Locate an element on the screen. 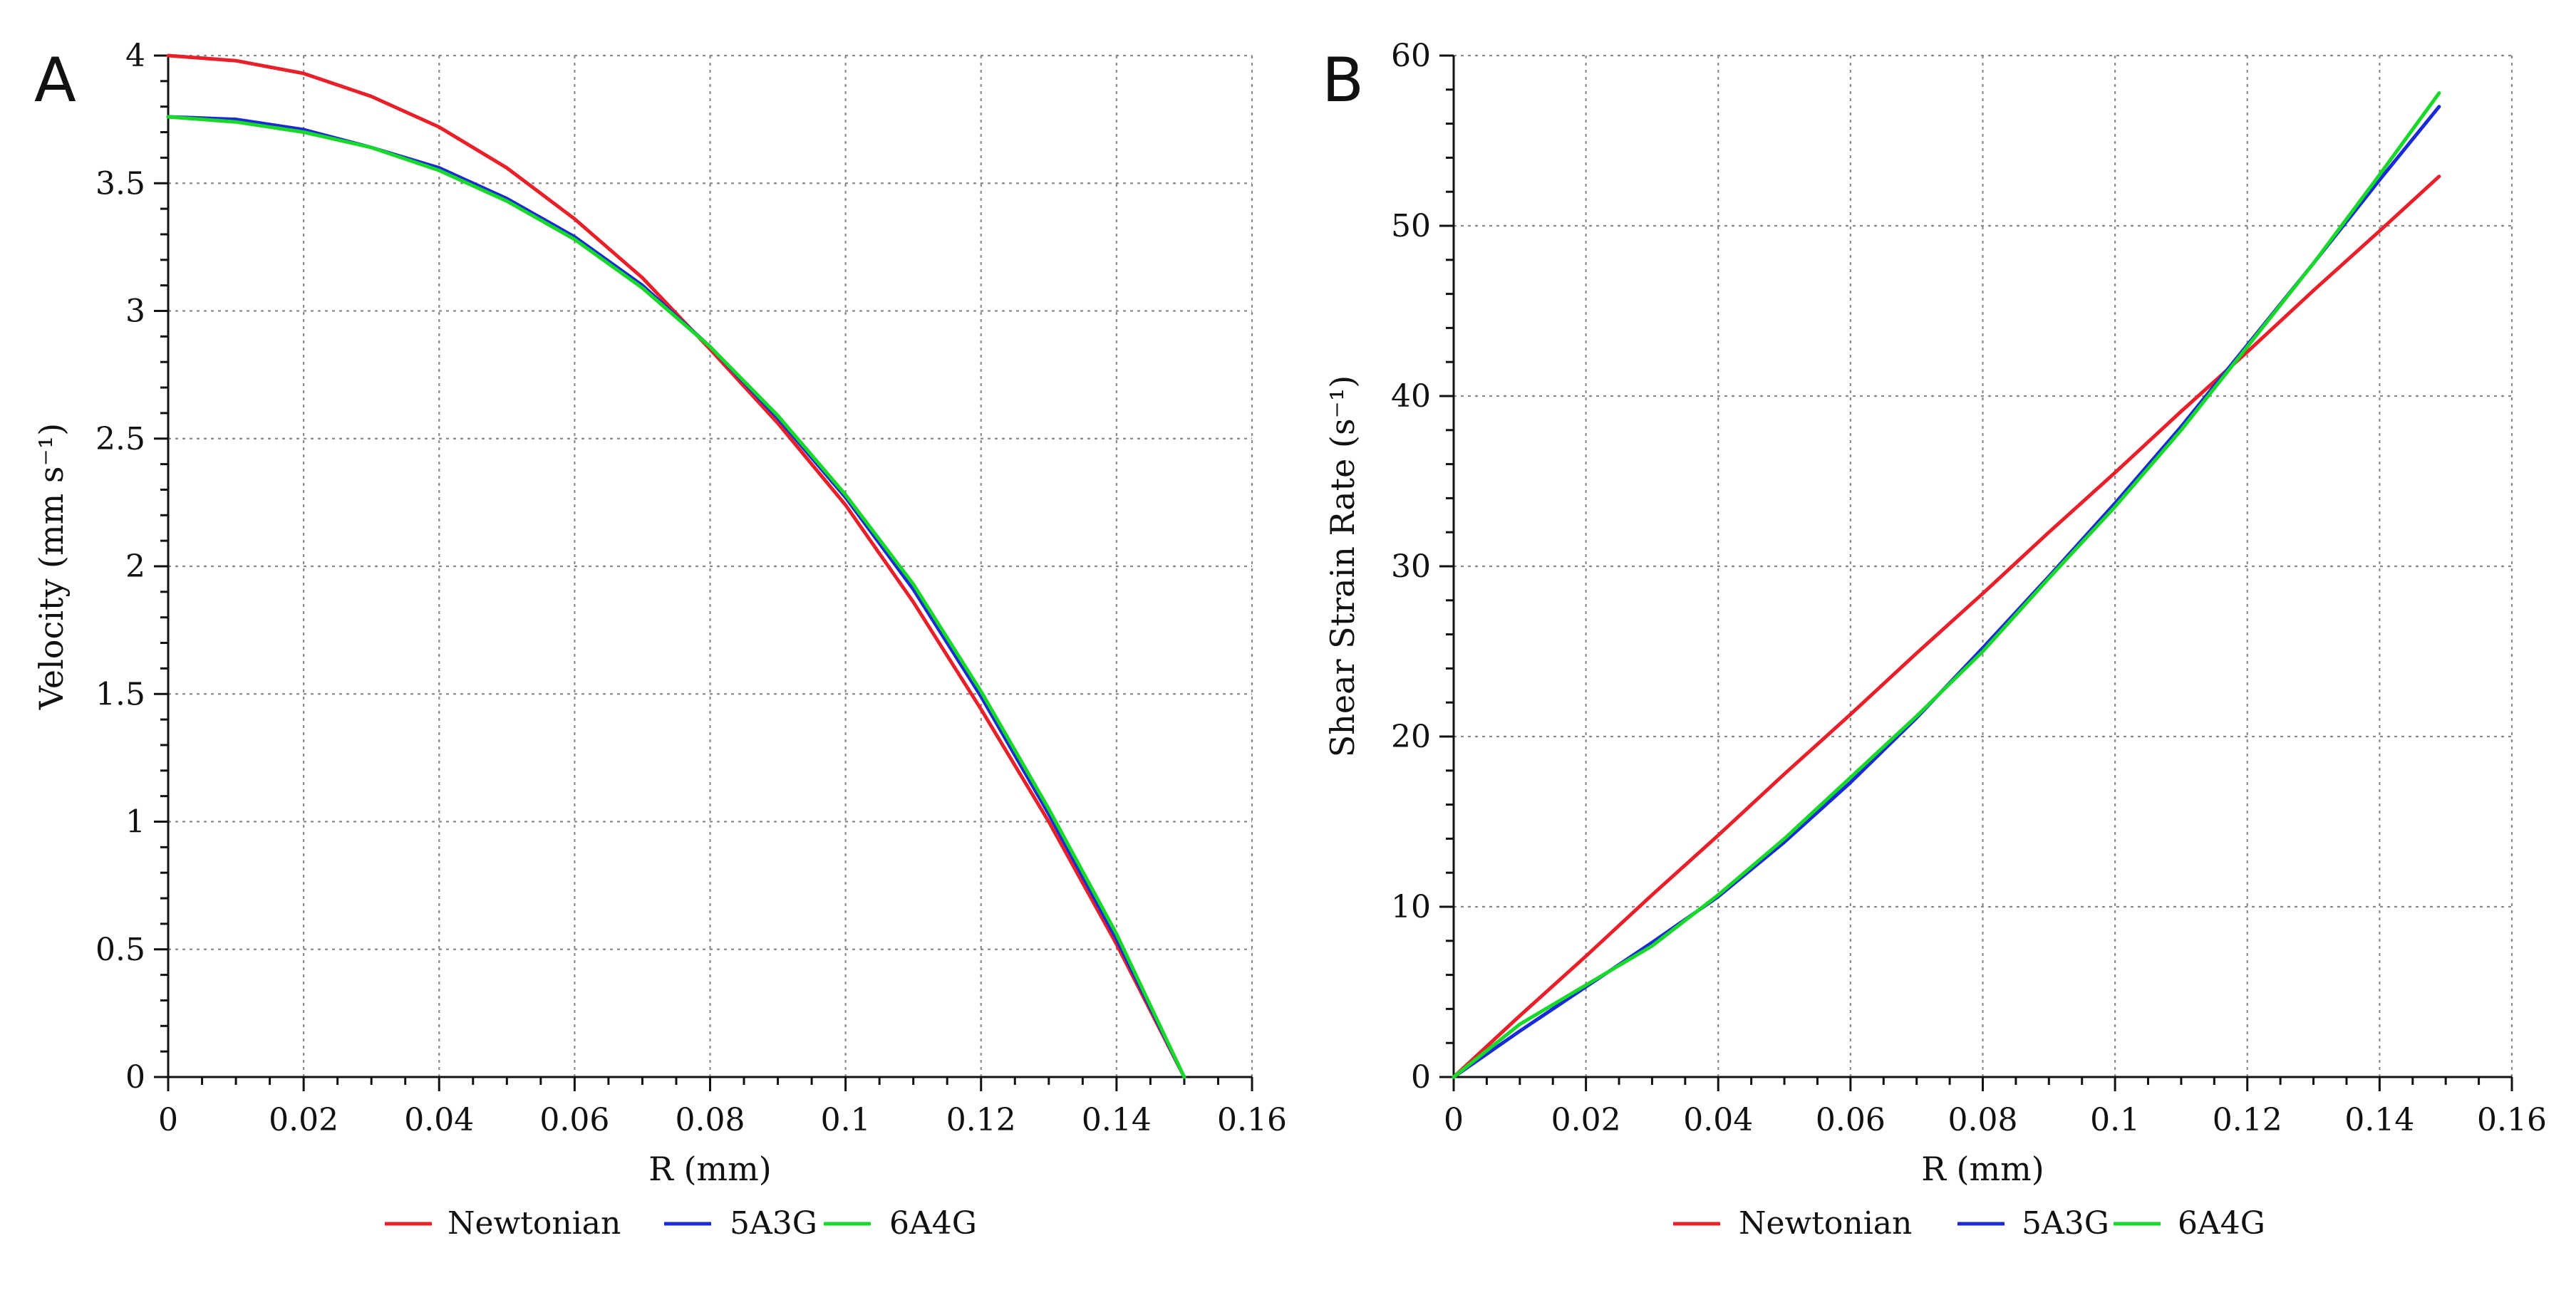  y-tick-label: 50 is located at coordinates (1411, 226).